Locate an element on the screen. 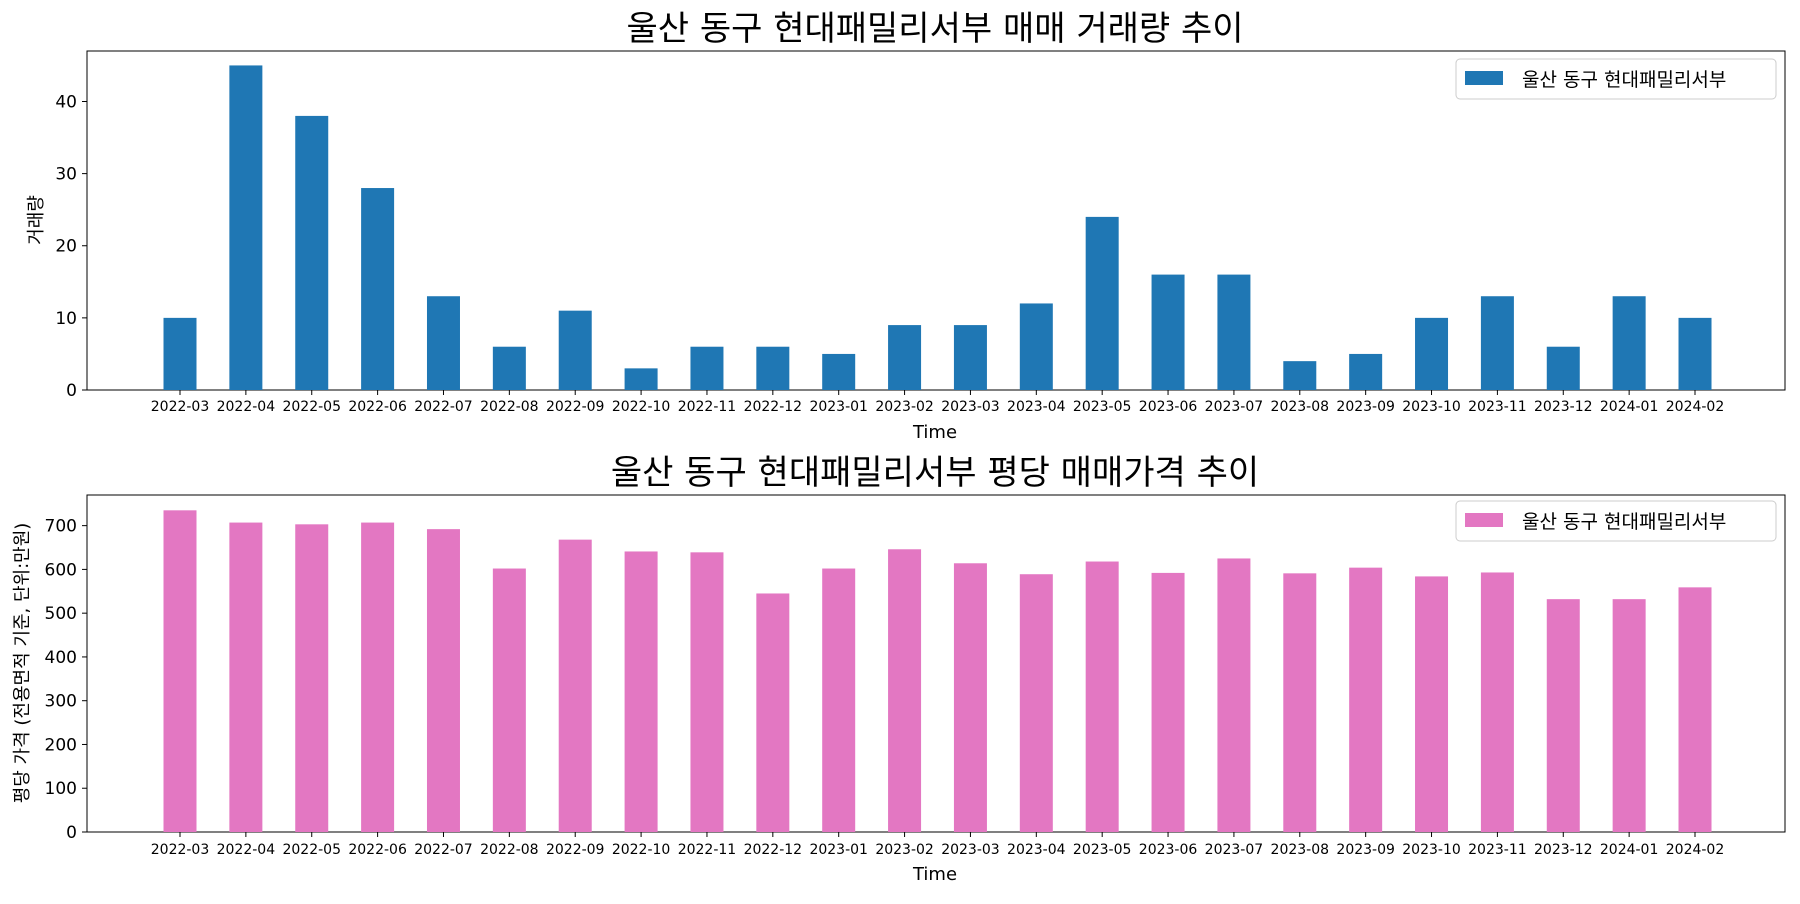  y-ticks: 0 10 20 30 40 is located at coordinates (71, 246).